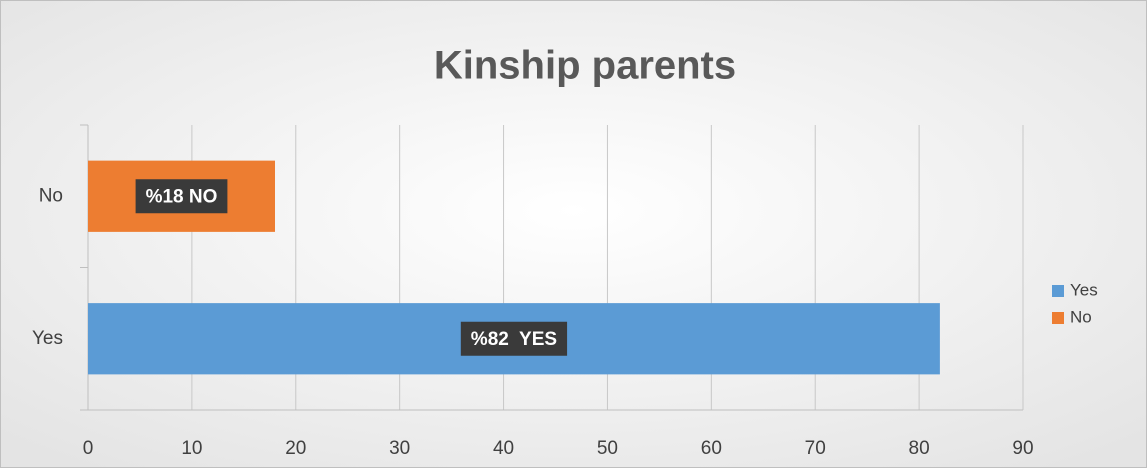 The width and height of the screenshot is (1147, 468). I want to click on data-label: %82 YES, so click(514, 339).